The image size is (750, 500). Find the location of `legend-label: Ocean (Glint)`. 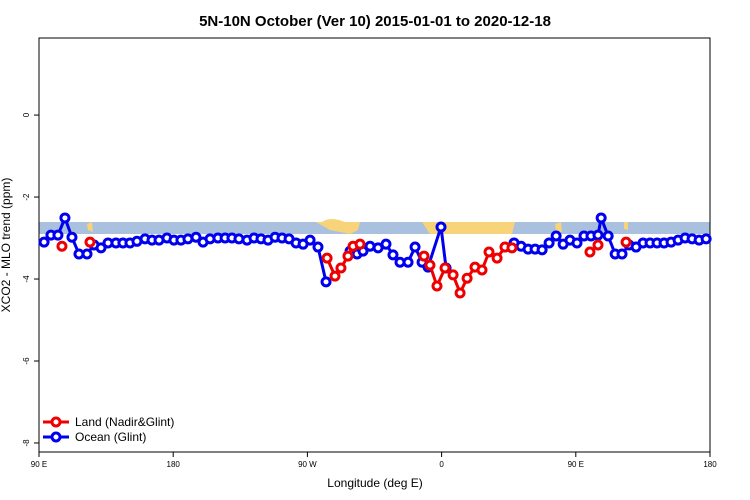

legend-label: Ocean (Glint) is located at coordinates (110, 437).